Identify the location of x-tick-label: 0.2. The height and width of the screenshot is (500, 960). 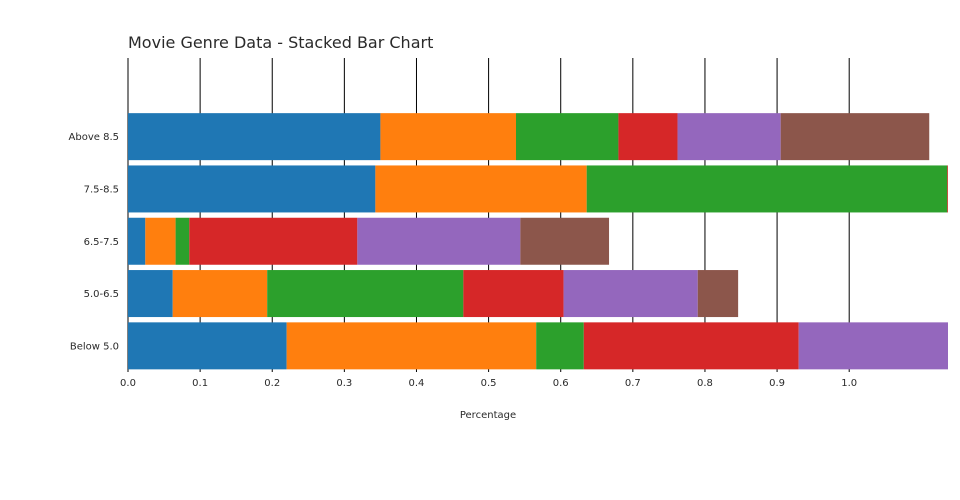
(272, 383).